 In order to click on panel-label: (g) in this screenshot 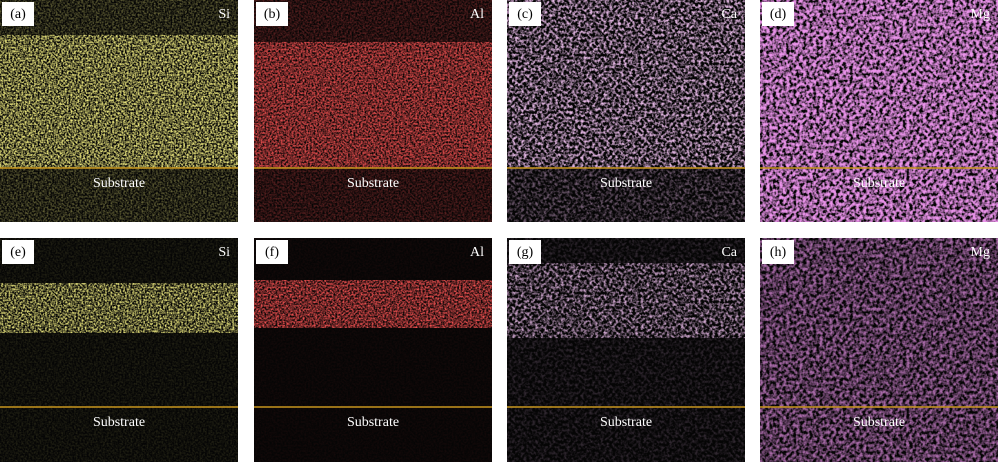, I will do `click(525, 252)`.